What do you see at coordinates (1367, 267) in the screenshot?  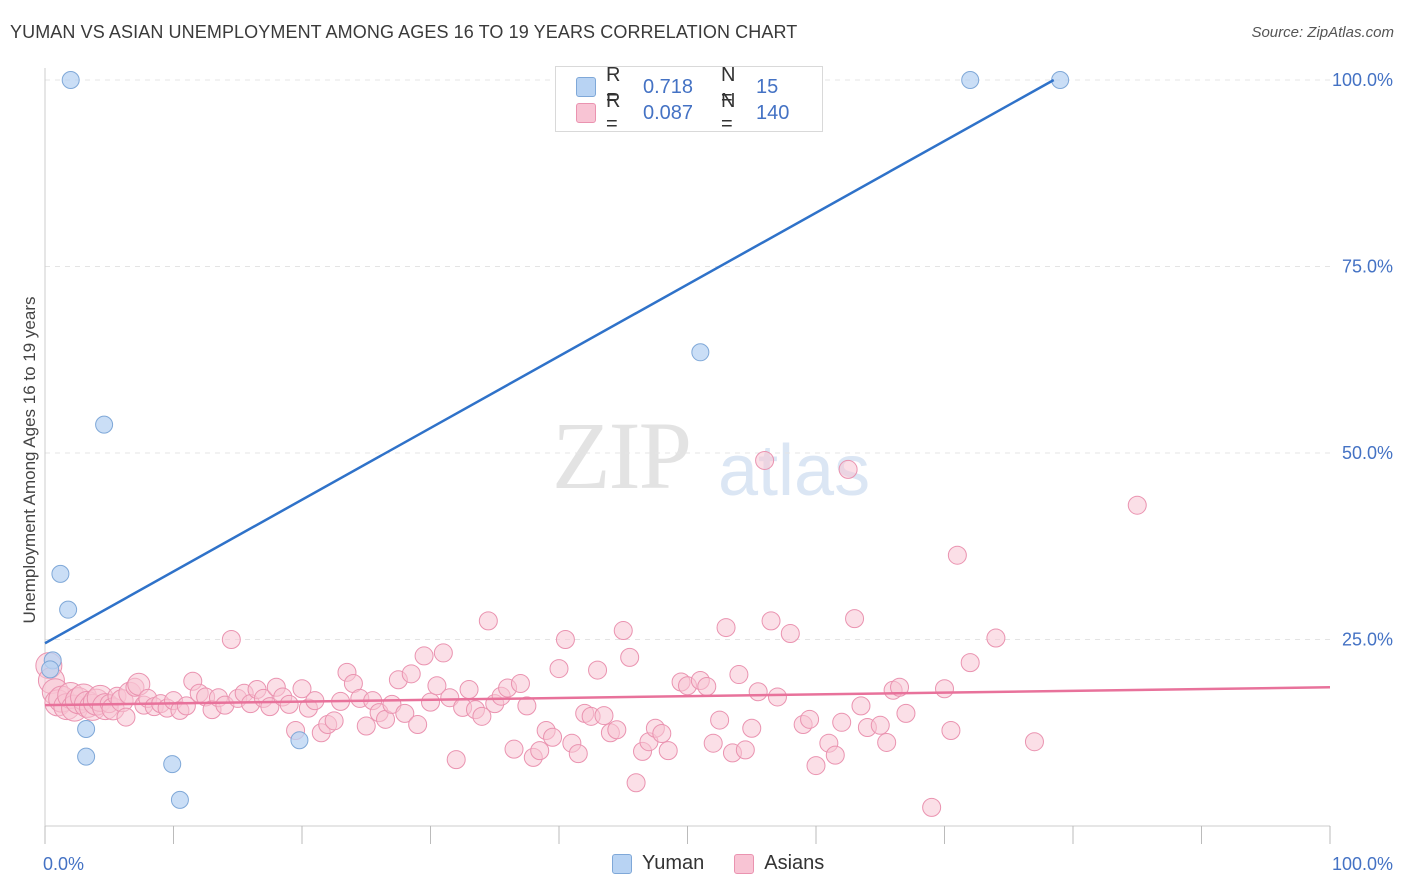 I see `y-tick-label: 75.0%` at bounding box center [1367, 267].